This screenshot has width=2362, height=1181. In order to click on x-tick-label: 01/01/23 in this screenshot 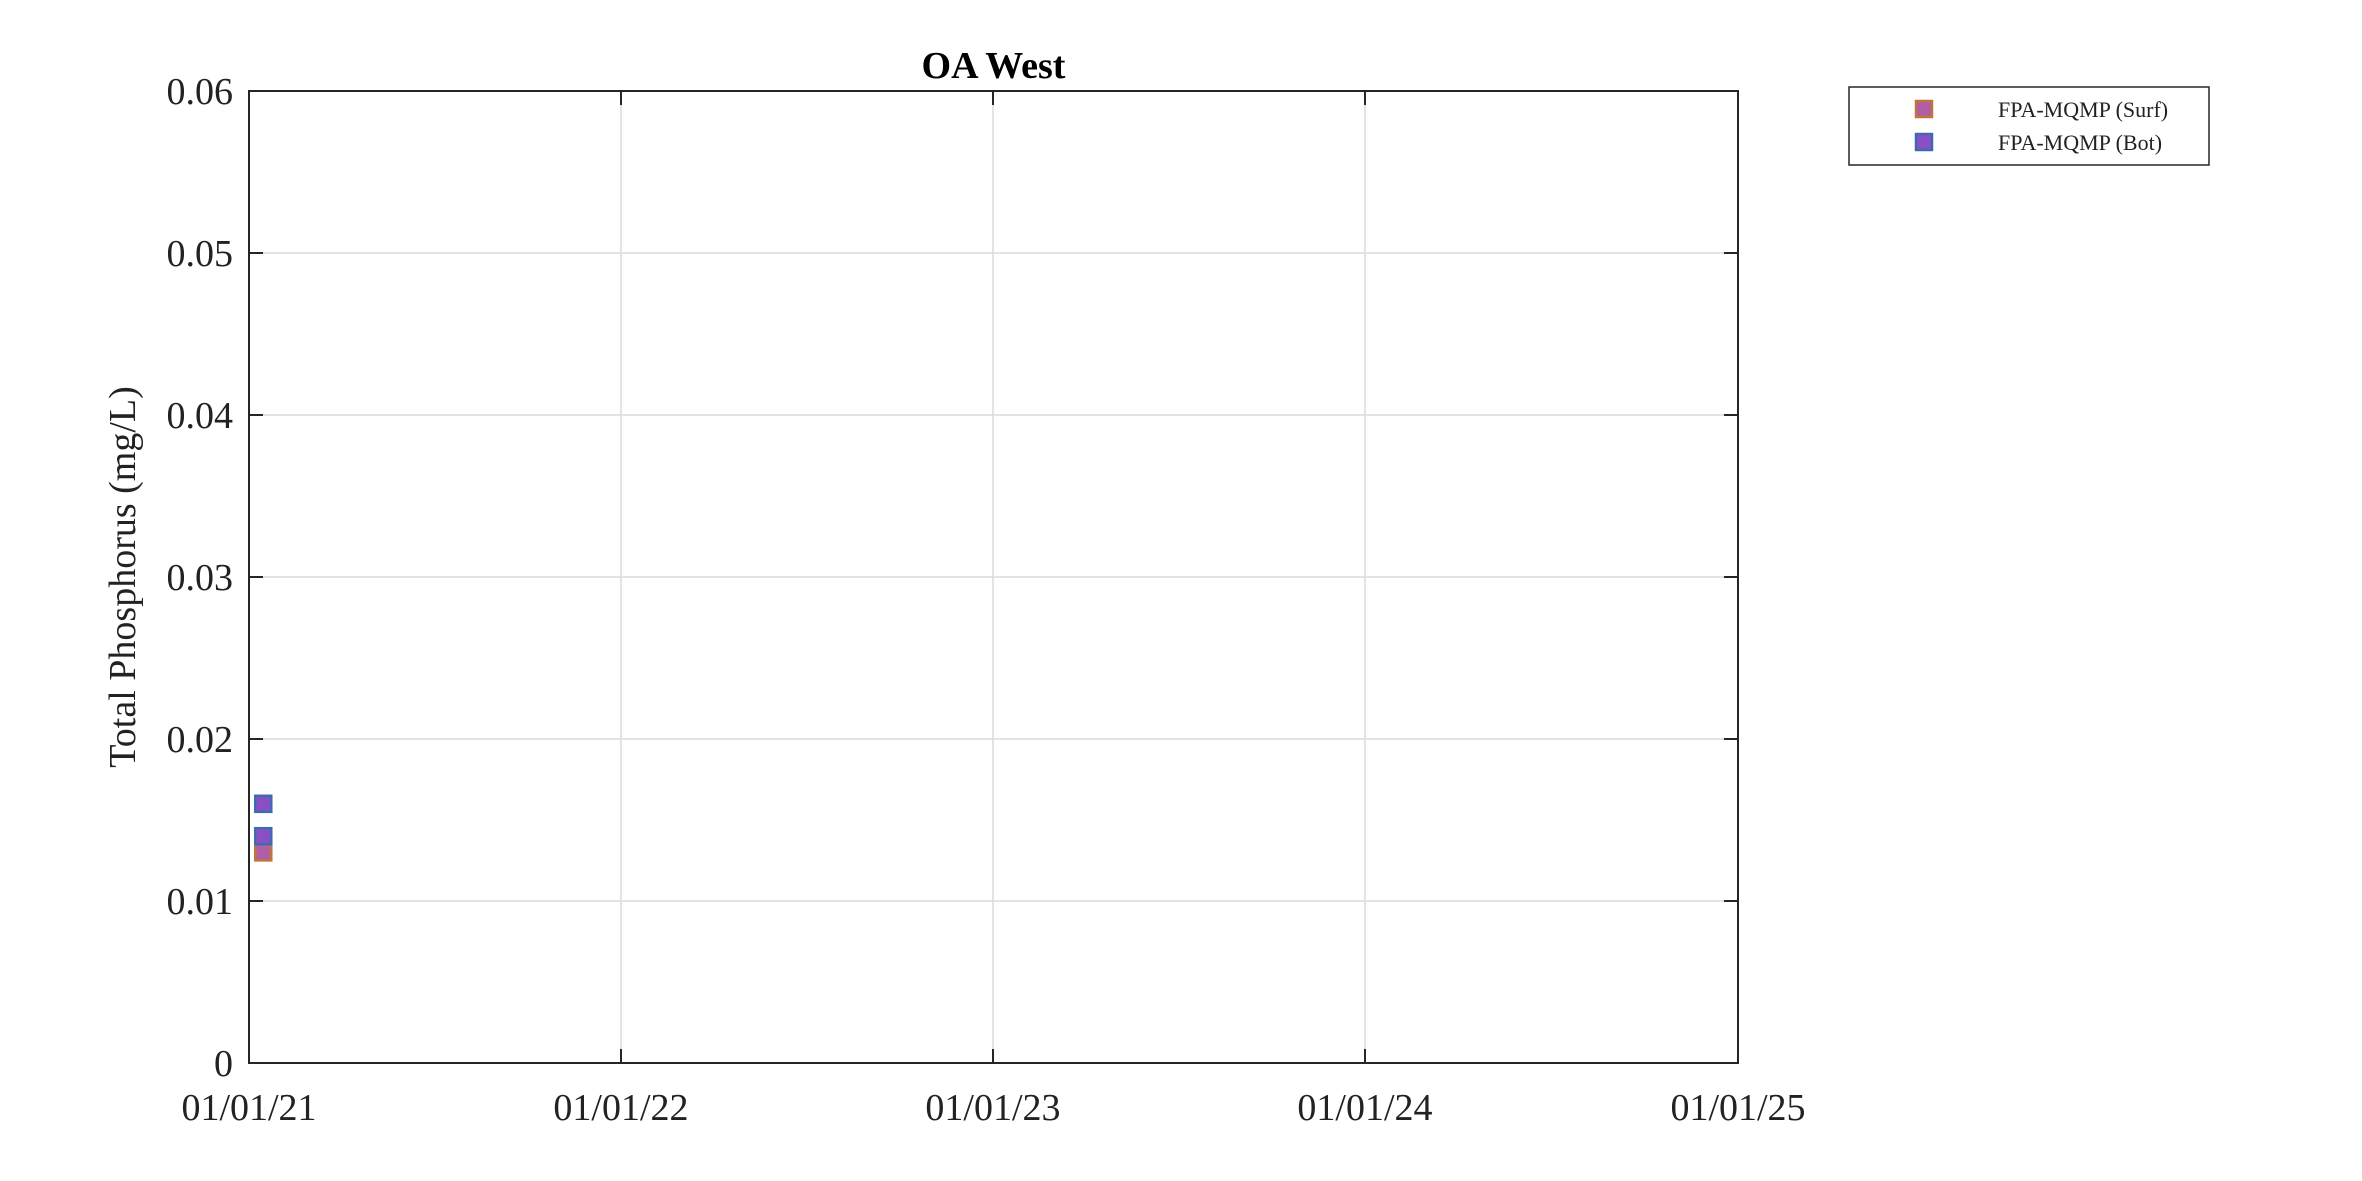, I will do `click(992, 1108)`.